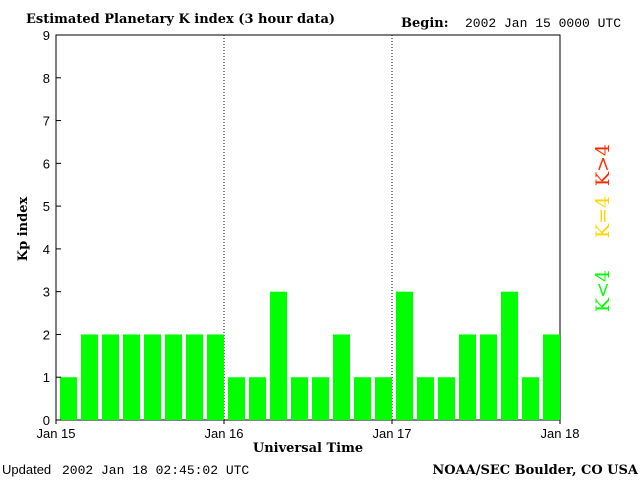  What do you see at coordinates (46, 420) in the screenshot?
I see `y-tick-label: 0` at bounding box center [46, 420].